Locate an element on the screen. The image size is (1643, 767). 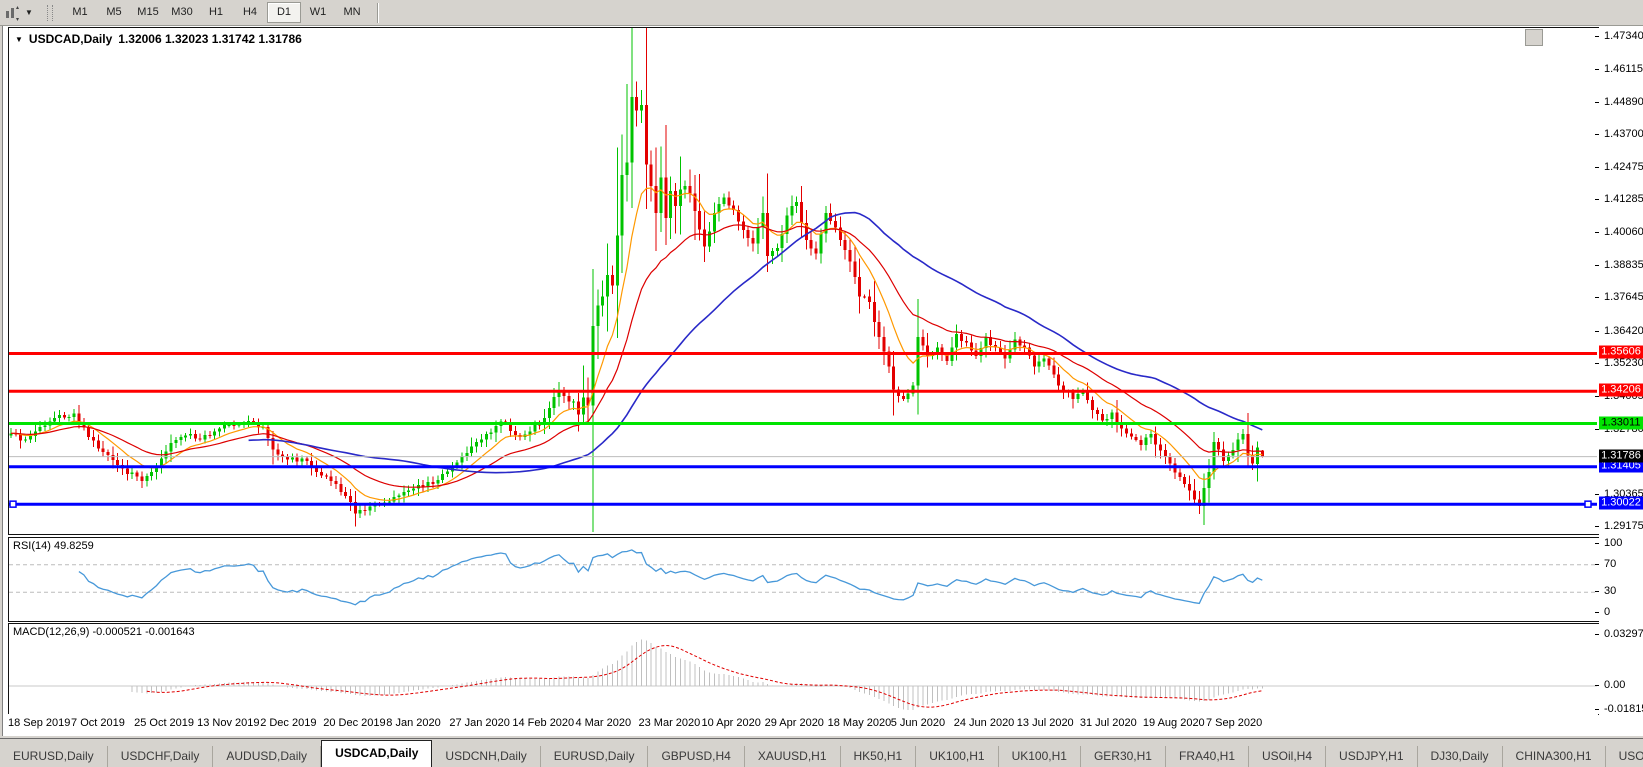
chart-tab-audusd-daily: AUDUSD,Daily is located at coordinates (267, 756).